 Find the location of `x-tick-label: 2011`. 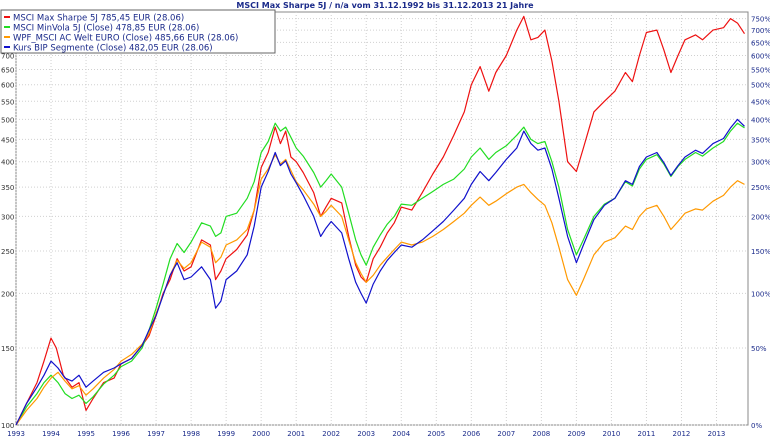

x-tick-label: 2011 is located at coordinates (647, 434).